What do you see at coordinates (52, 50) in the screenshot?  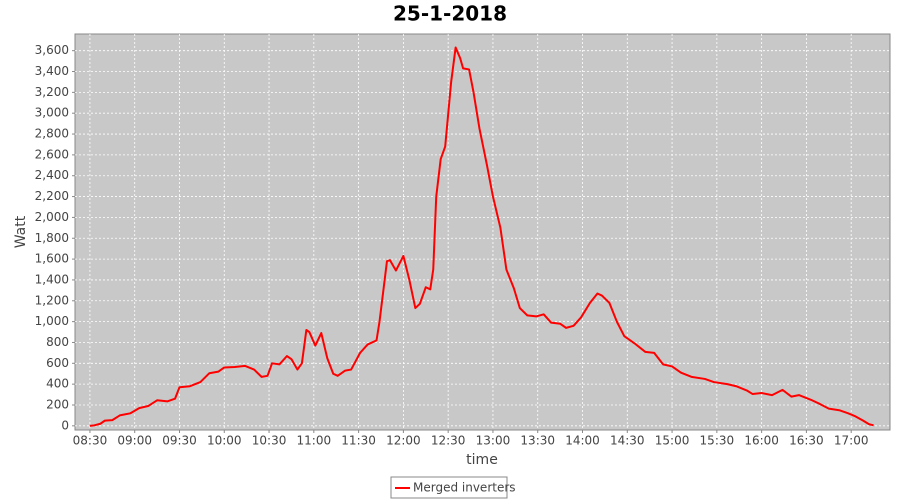 I see `y-tick-label: 3,600` at bounding box center [52, 50].